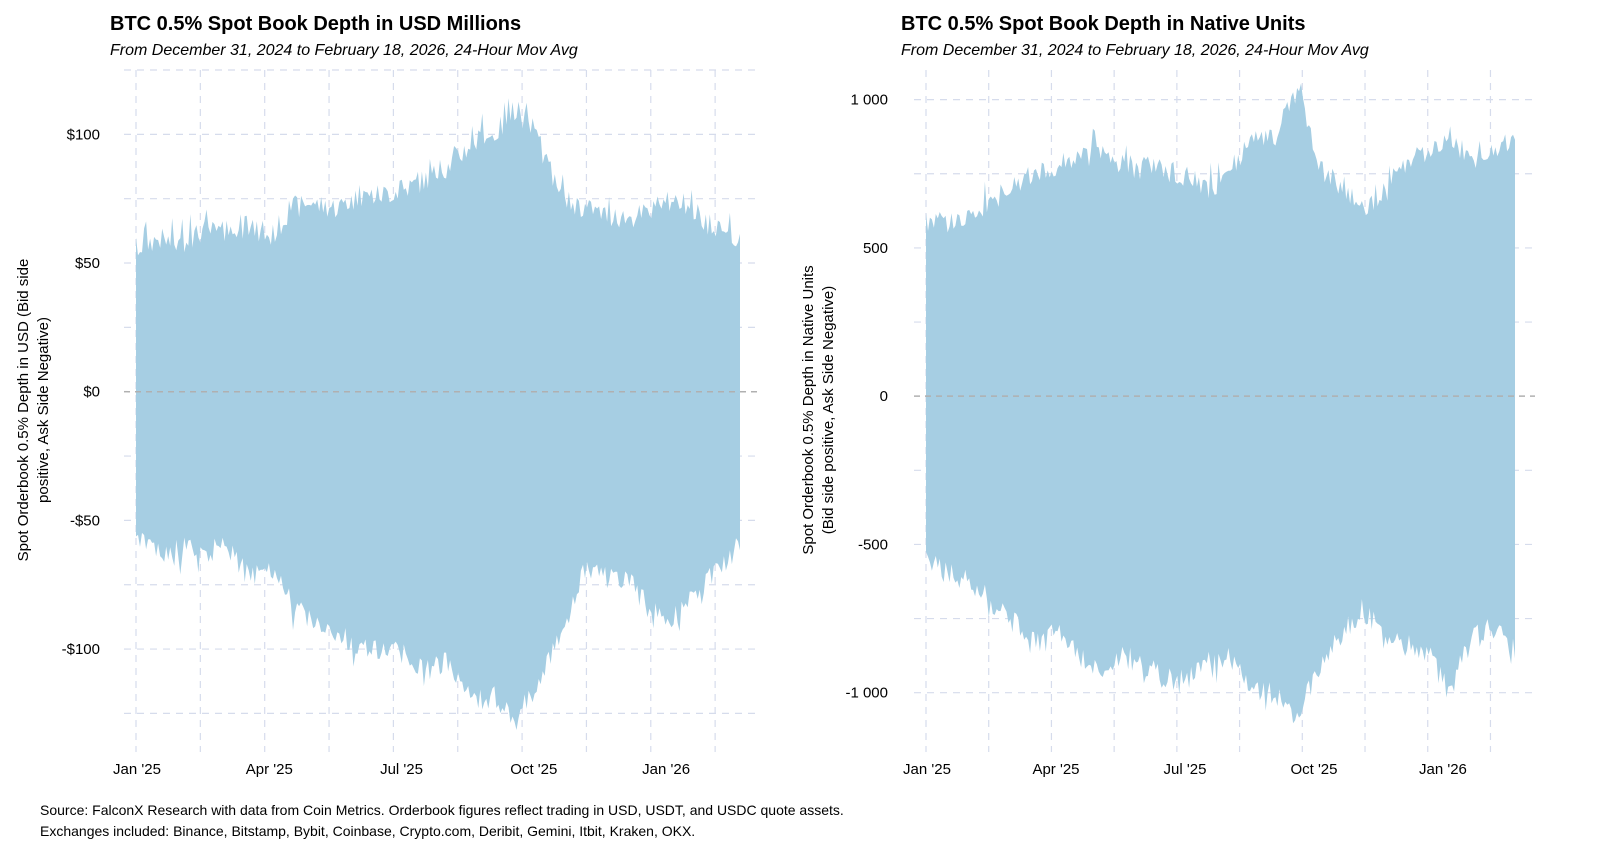 This screenshot has height=864, width=1600. Describe the element at coordinates (533, 769) in the screenshot. I see `usd-x-tick-label: Oct '25` at that location.